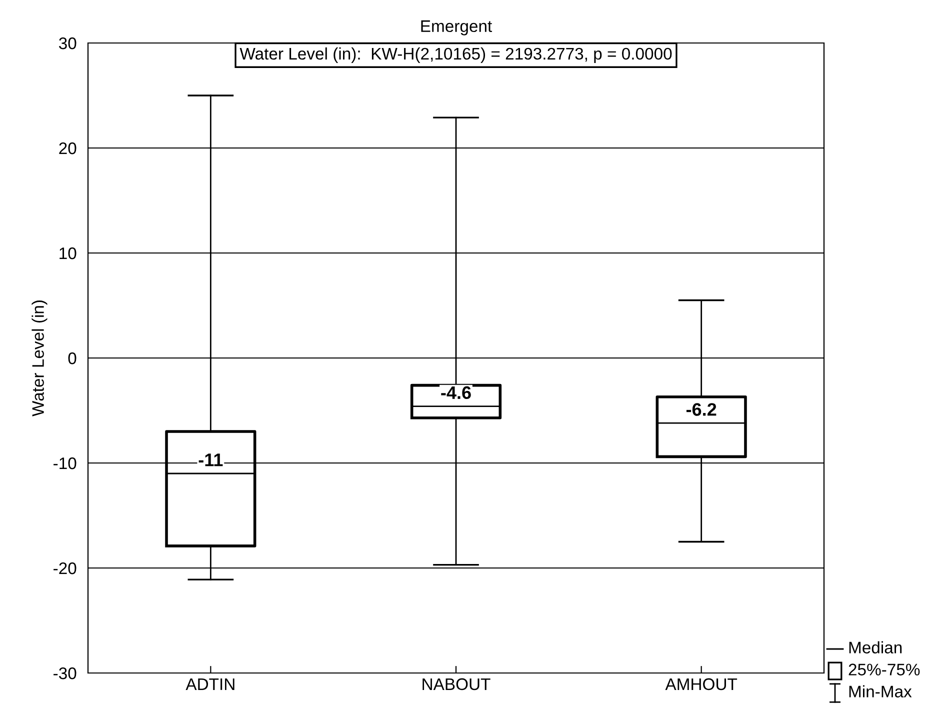  Describe the element at coordinates (456, 684) in the screenshot. I see `x-tick-label: NABOUT` at that location.